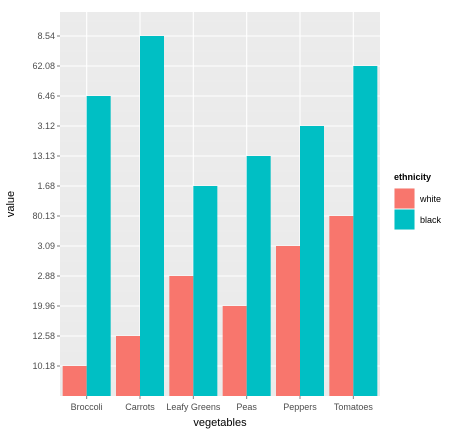  I want to click on y-tick-label: 3.12, so click(46, 126).